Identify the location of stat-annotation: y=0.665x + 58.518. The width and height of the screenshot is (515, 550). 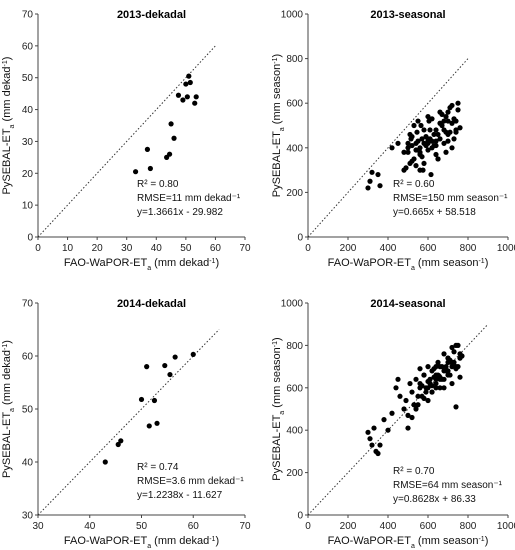
(434, 212).